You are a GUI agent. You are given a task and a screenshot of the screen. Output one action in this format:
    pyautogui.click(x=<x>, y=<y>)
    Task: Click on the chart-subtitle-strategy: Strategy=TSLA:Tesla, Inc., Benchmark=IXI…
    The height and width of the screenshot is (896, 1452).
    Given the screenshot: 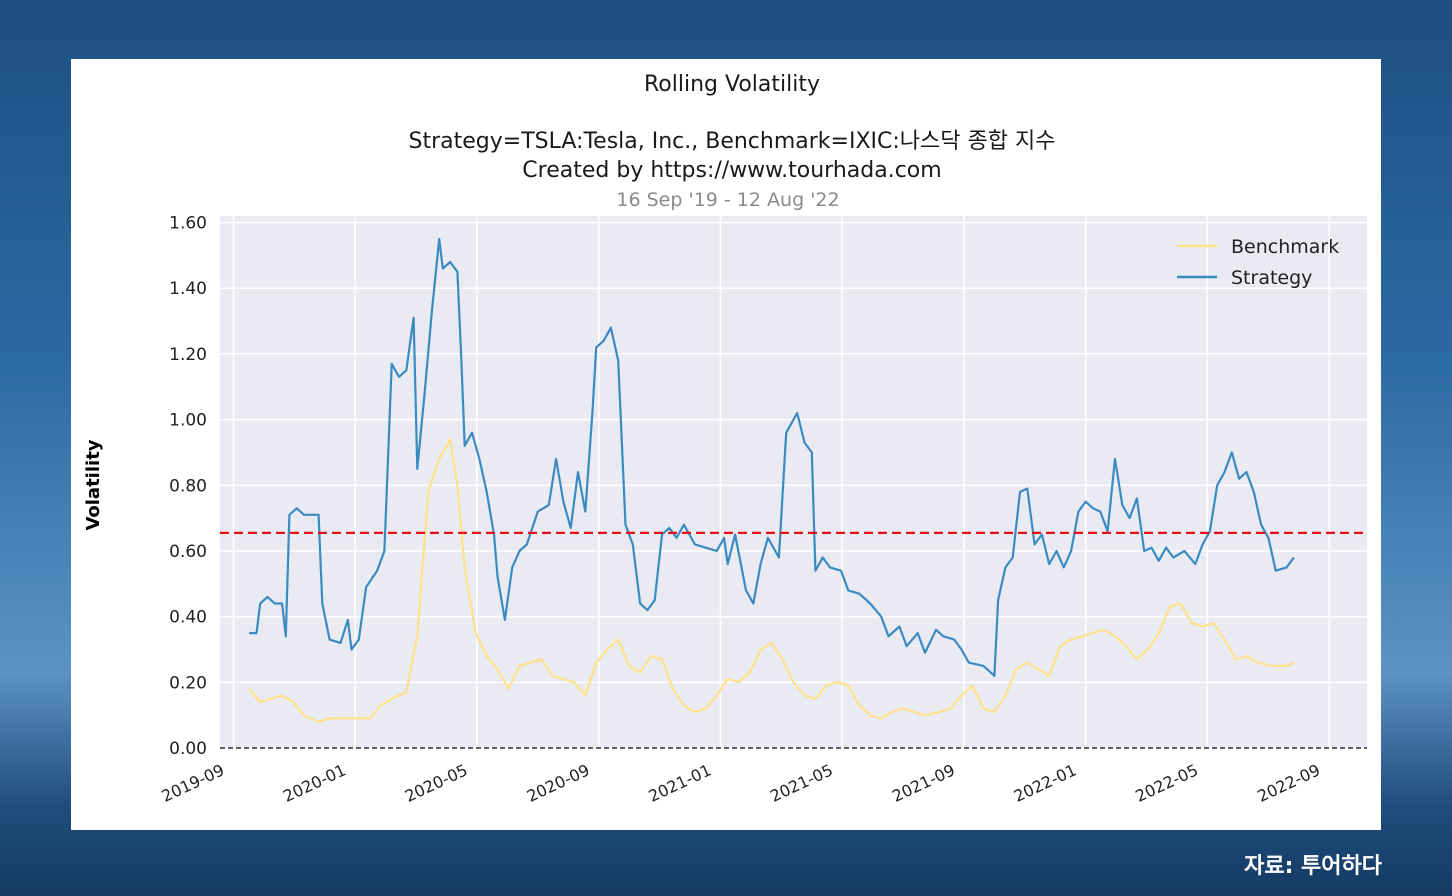 What is the action you would take?
    pyautogui.click(x=732, y=141)
    